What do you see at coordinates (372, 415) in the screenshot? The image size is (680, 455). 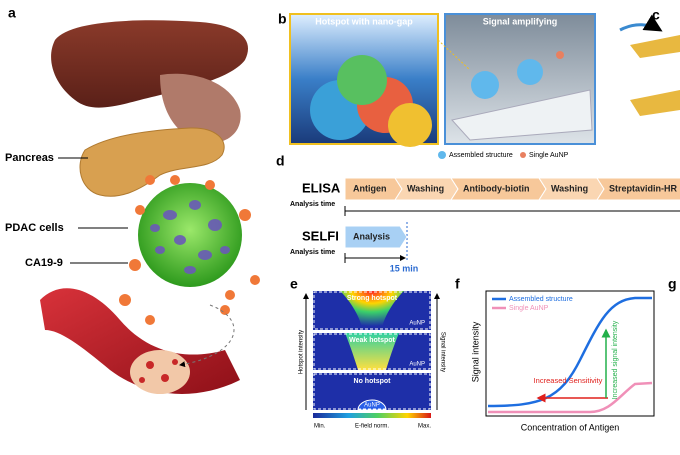 I see `colorbar` at bounding box center [372, 415].